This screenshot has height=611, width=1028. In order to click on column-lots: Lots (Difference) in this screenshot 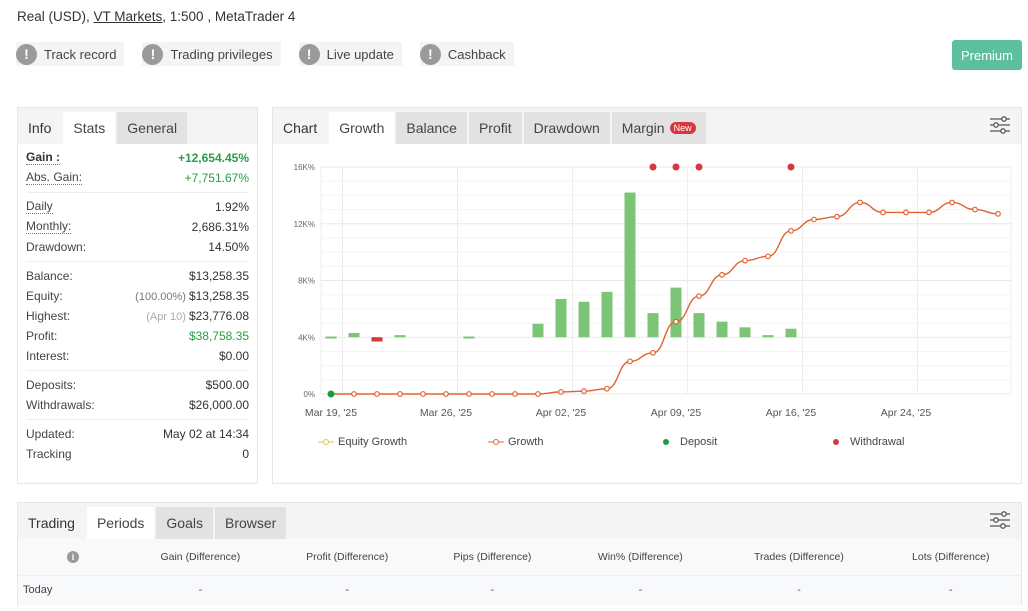, I will do `click(950, 557)`.